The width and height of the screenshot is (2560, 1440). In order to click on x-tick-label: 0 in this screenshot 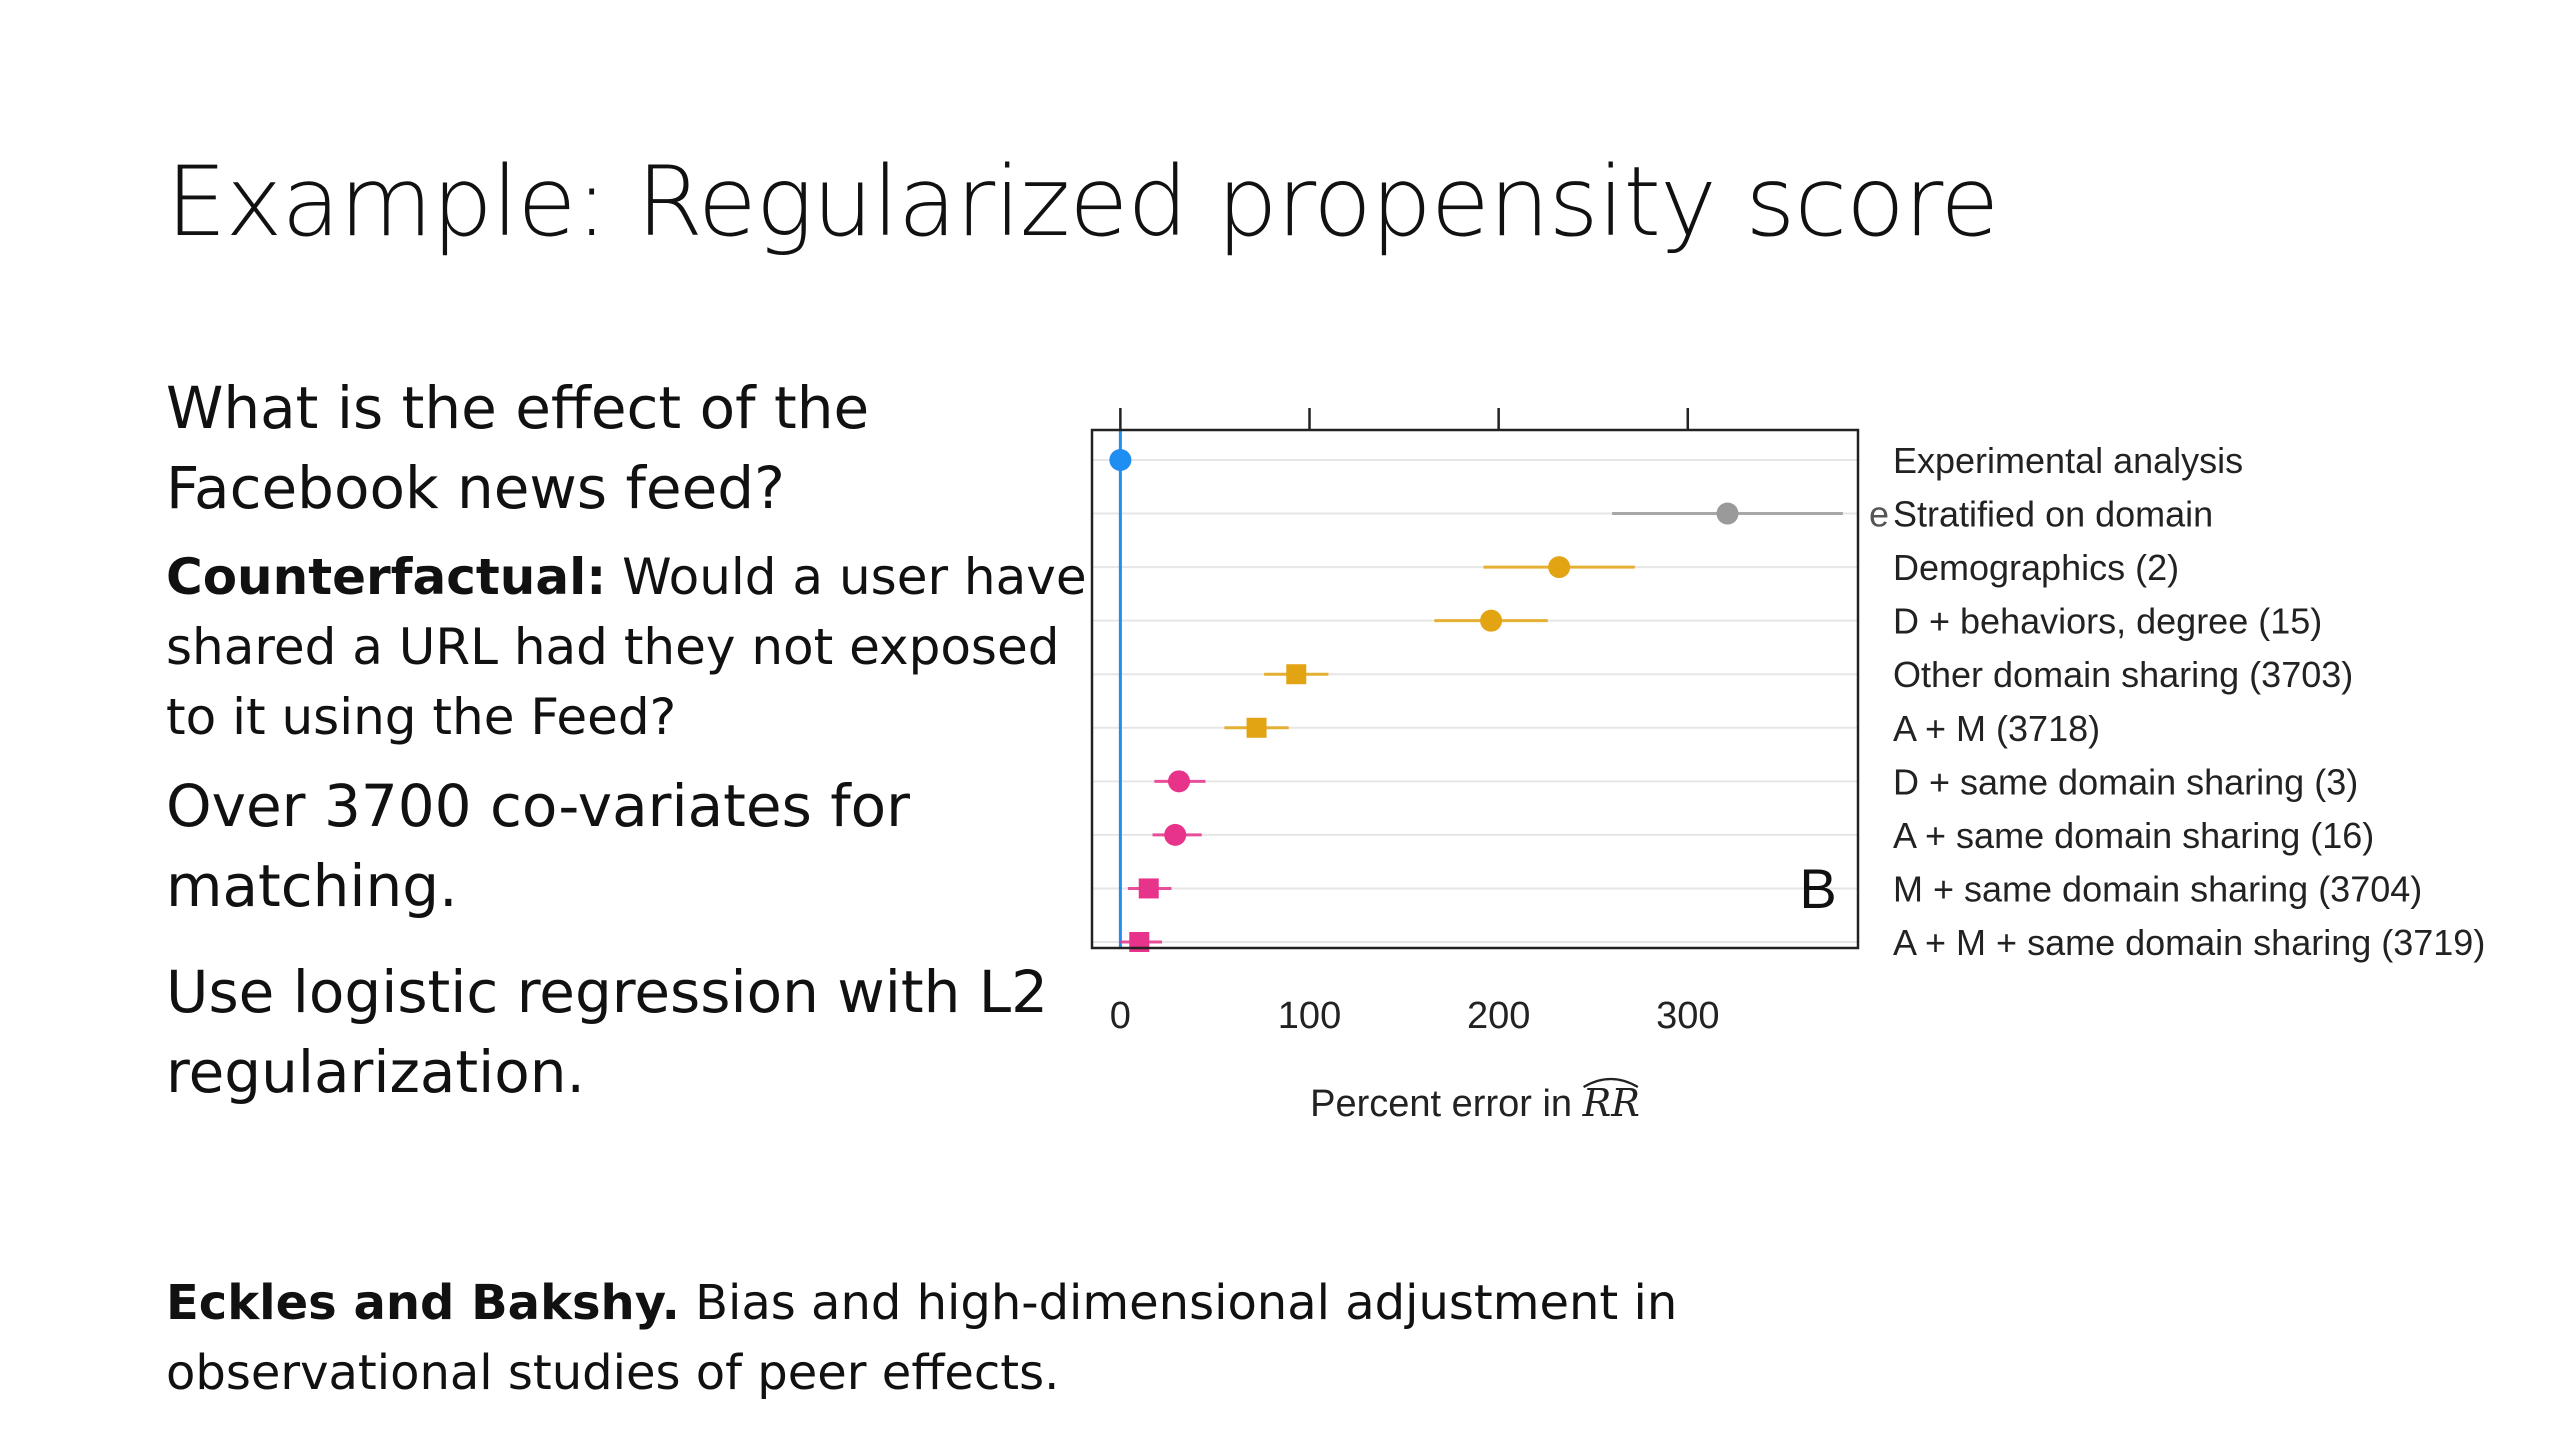, I will do `click(1120, 1016)`.